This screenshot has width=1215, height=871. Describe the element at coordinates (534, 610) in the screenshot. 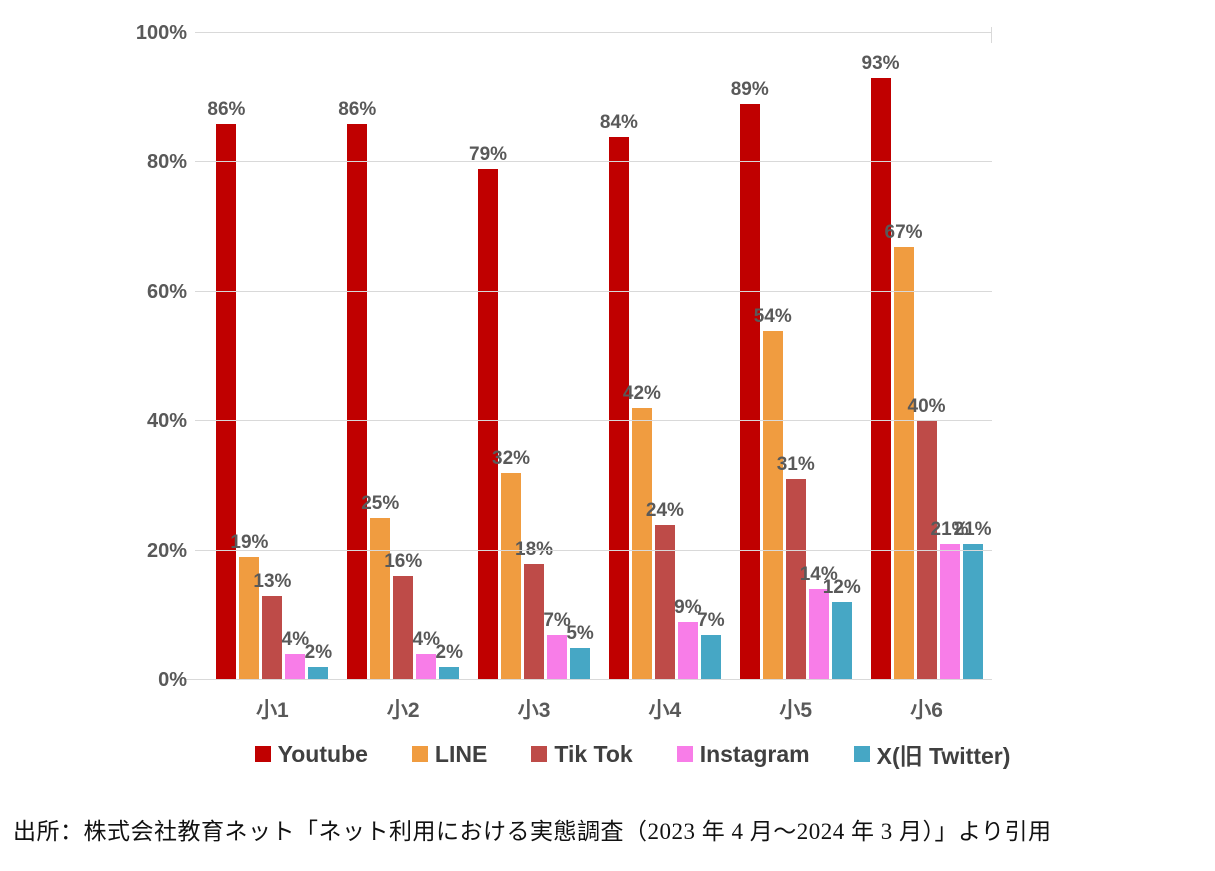

I see `bar-tik-tok: 18%` at that location.